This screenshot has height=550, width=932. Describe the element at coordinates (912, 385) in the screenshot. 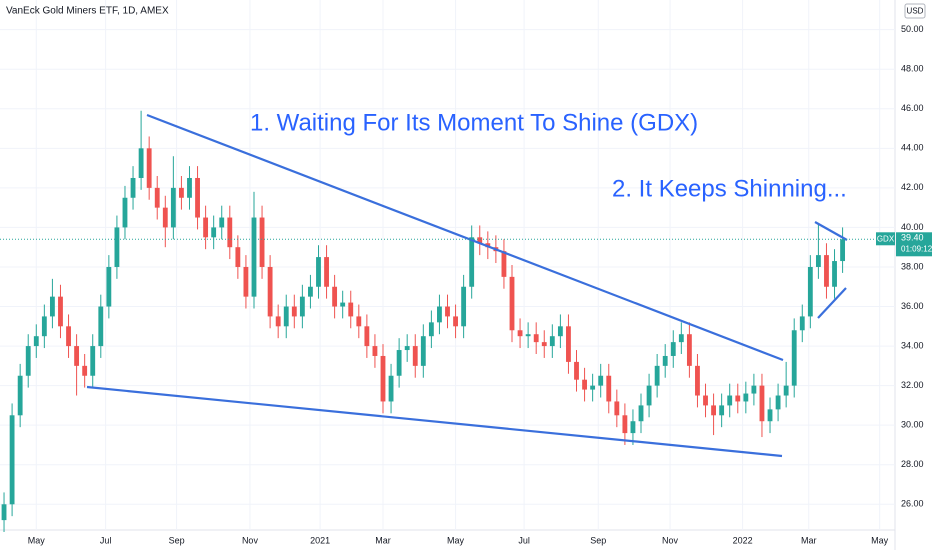

I see `y-tick-label: 32.00` at that location.